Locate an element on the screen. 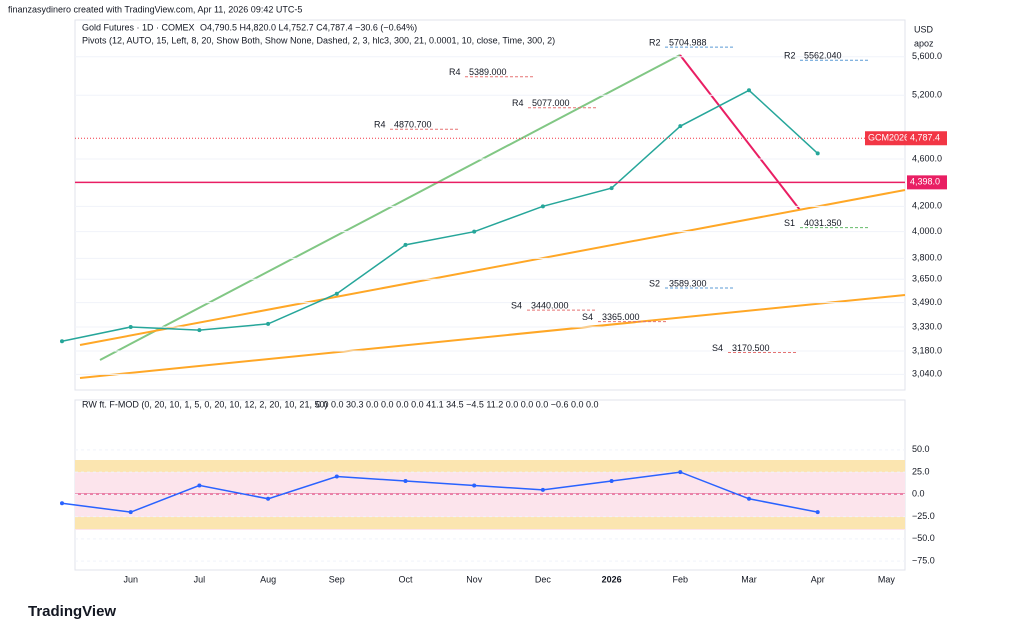 The height and width of the screenshot is (637, 1024). pivot-value: 5389.000 is located at coordinates (488, 72).